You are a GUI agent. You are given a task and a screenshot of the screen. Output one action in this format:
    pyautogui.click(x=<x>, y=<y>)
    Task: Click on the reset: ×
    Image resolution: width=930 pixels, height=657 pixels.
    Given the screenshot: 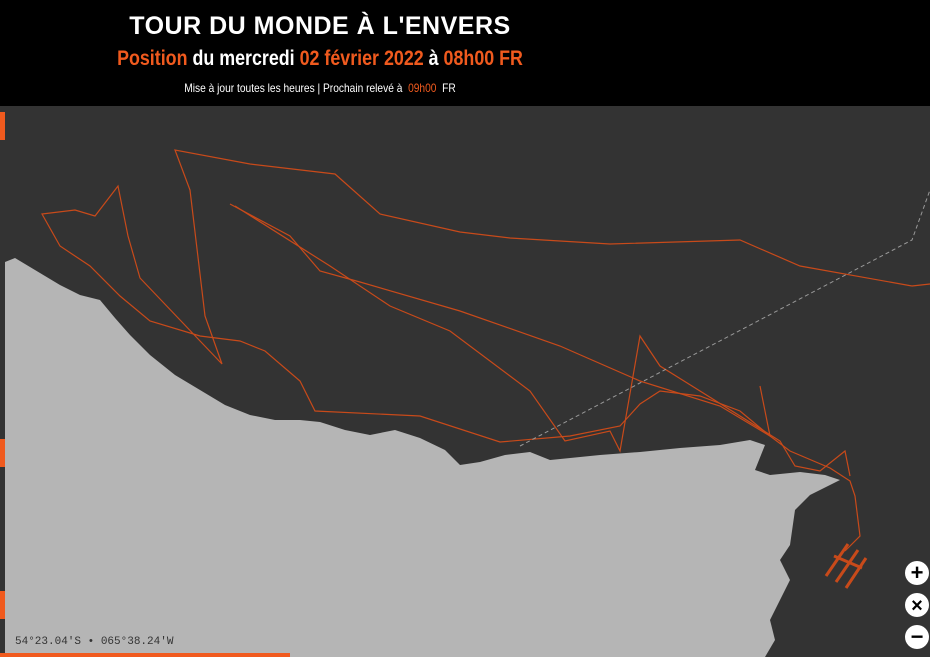 What is the action you would take?
    pyautogui.click(x=917, y=605)
    